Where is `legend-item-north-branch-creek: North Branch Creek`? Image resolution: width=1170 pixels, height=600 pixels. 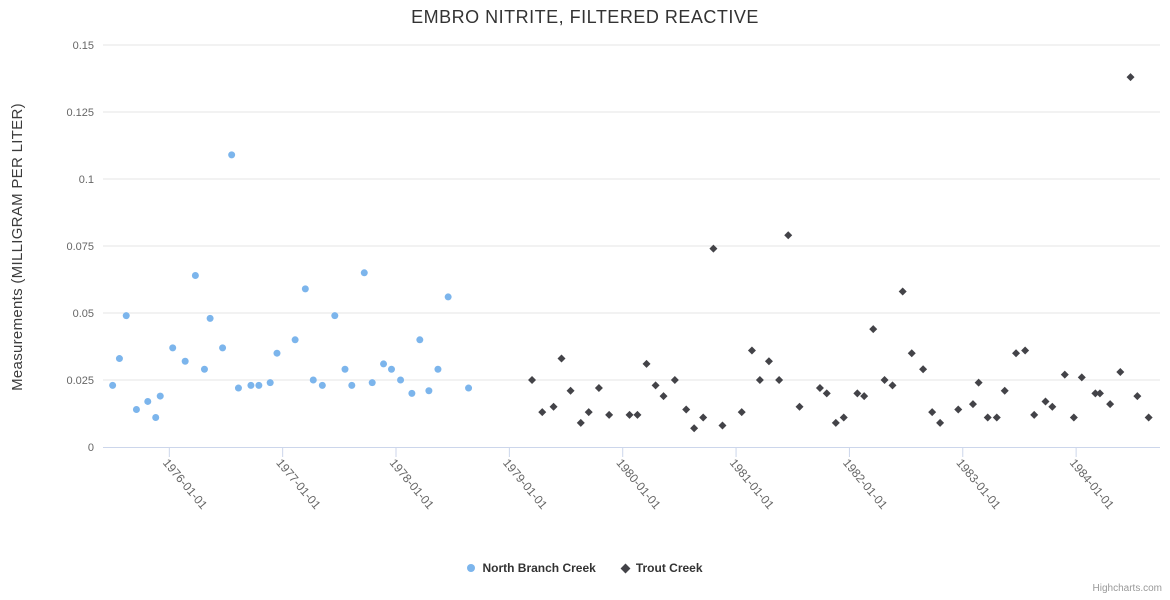
legend-item-north-branch-creek: North Branch Creek is located at coordinates (531, 568).